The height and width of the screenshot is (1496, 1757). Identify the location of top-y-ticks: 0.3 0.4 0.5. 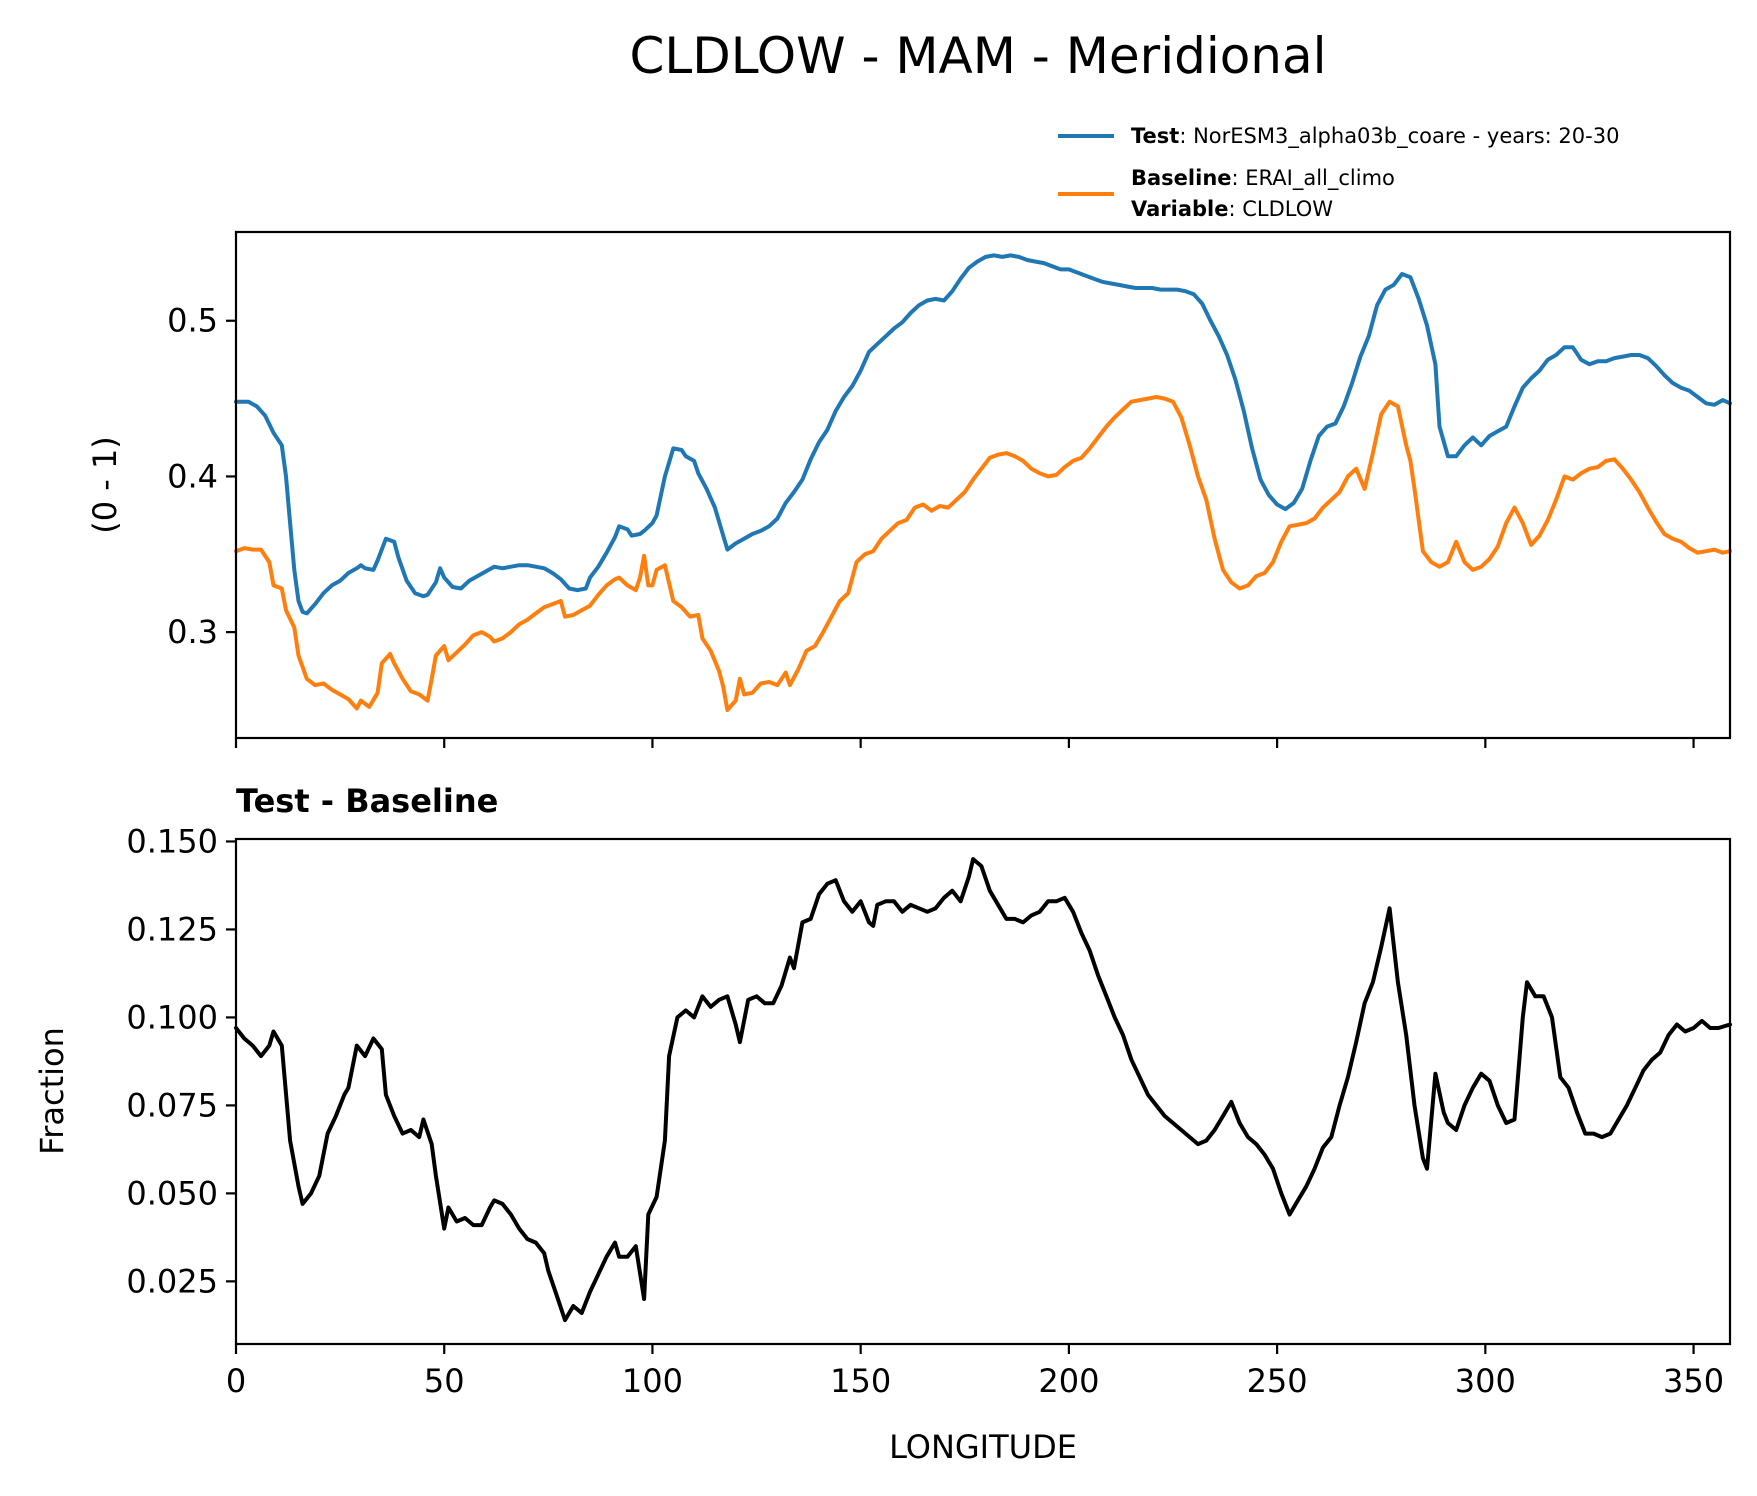
(201, 476).